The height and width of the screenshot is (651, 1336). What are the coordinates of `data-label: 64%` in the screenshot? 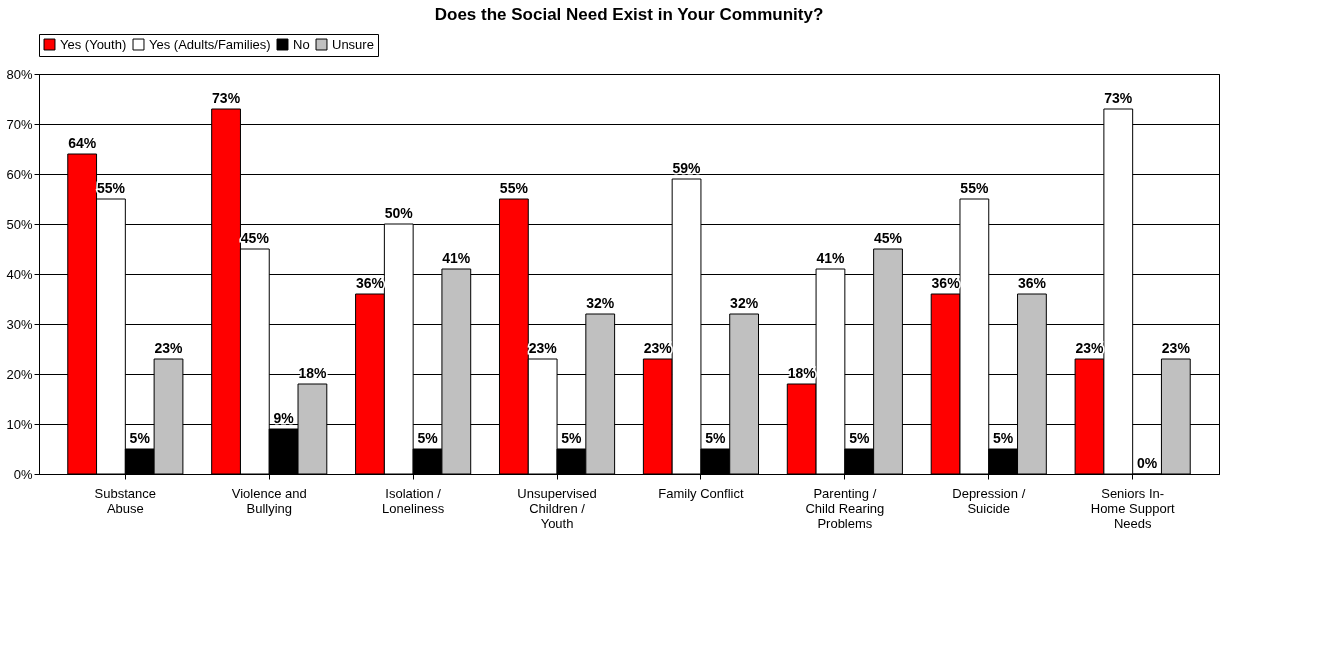 It's located at (82, 143).